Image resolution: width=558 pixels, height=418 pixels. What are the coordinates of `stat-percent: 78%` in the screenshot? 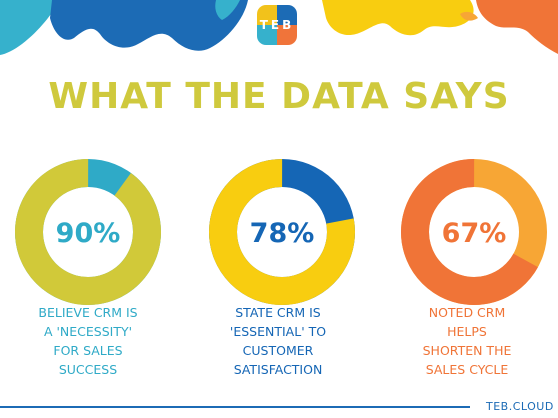 It's located at (282, 233).